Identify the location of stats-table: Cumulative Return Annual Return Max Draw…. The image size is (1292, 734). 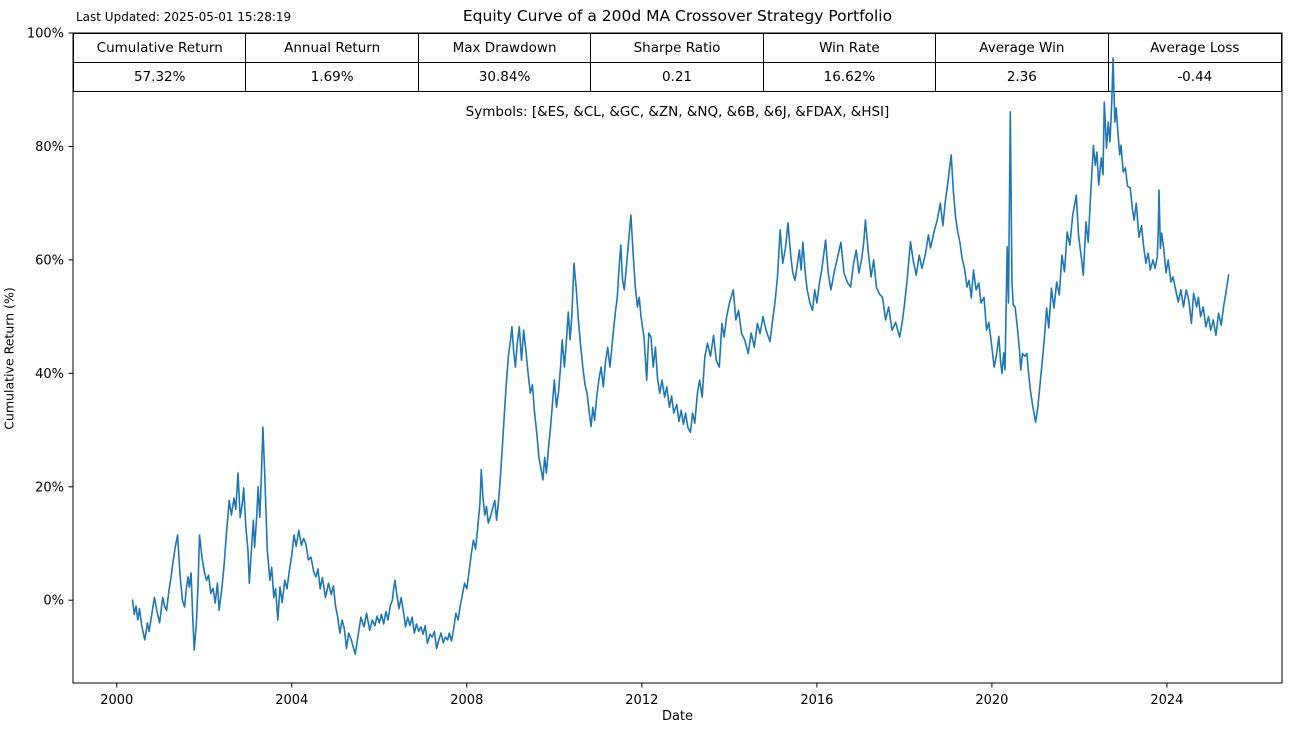
(677, 62).